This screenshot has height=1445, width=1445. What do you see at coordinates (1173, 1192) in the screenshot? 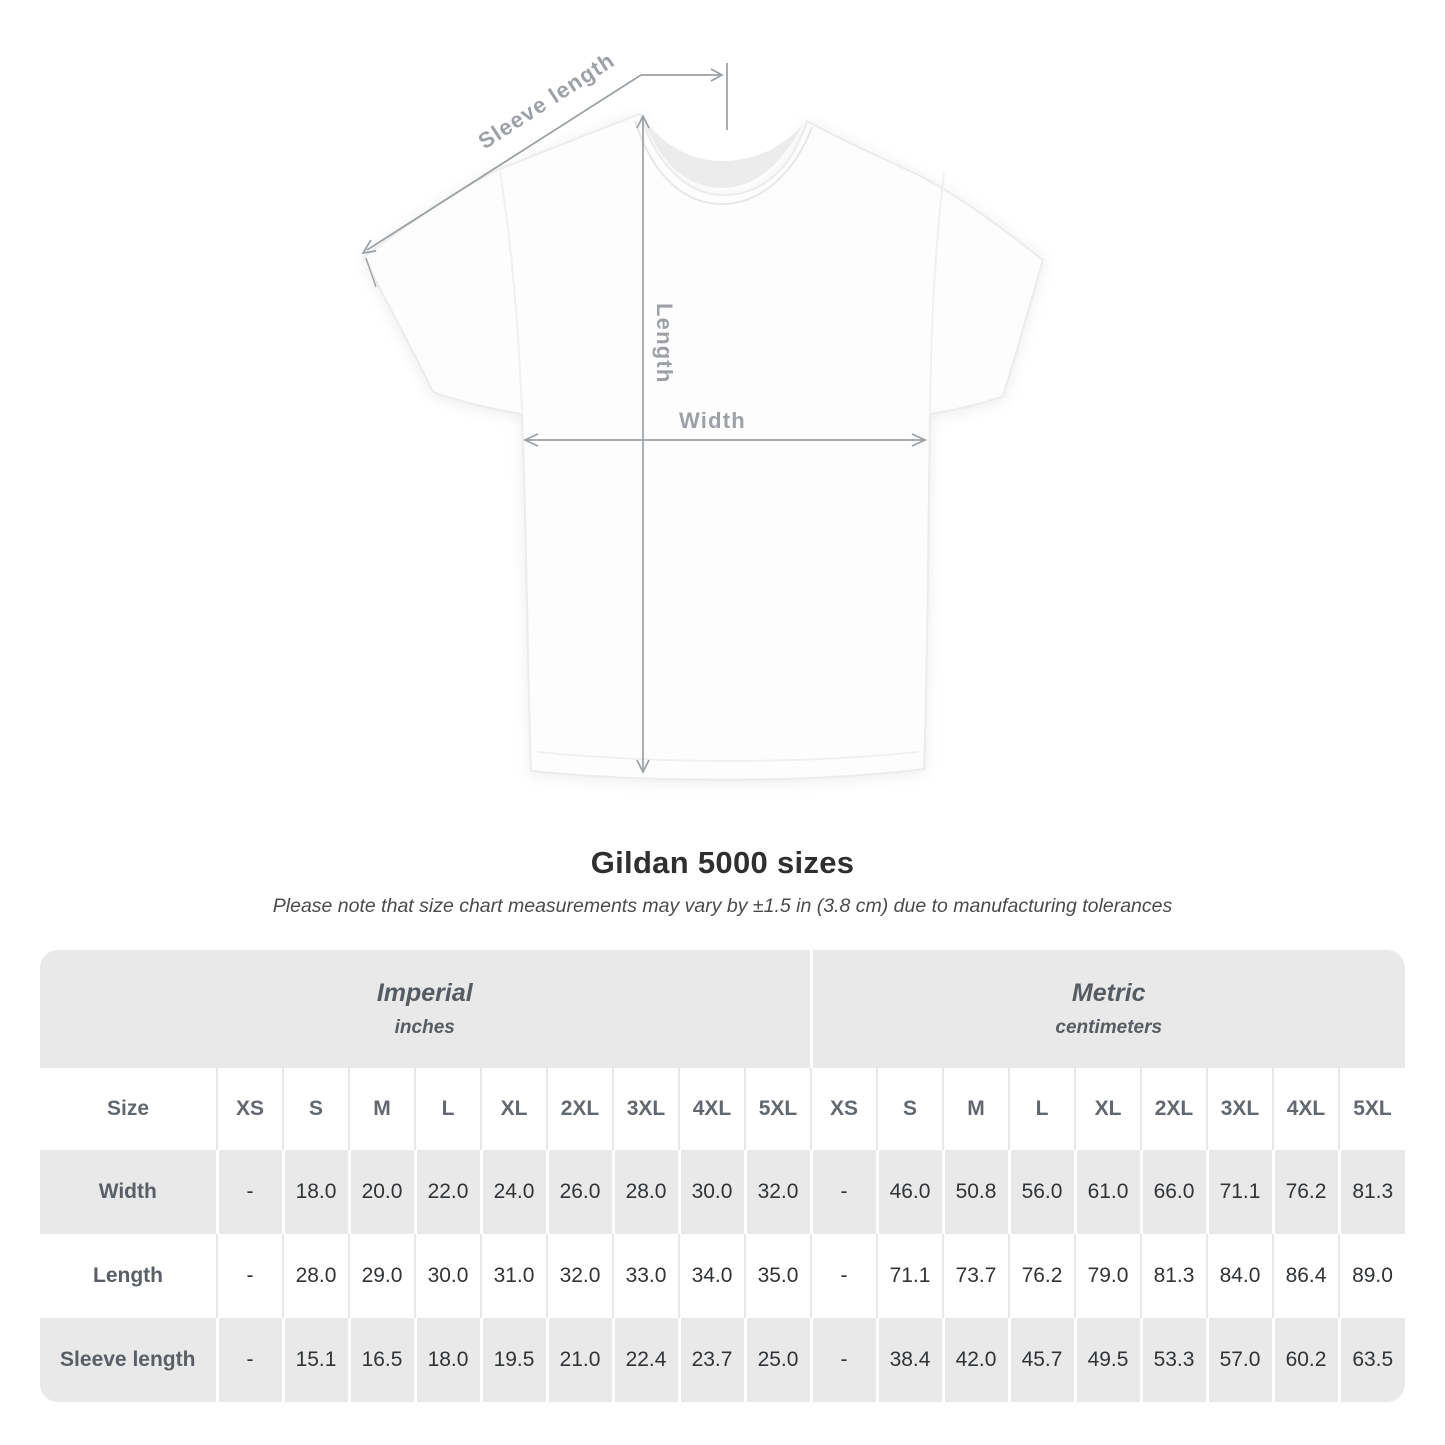
I see `value-metric-width-2xl: 66.0` at bounding box center [1173, 1192].